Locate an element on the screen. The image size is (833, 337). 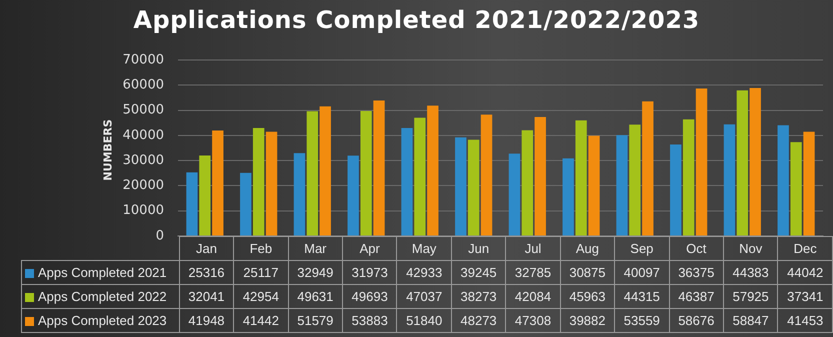
data-label: 42084 is located at coordinates (533, 296).